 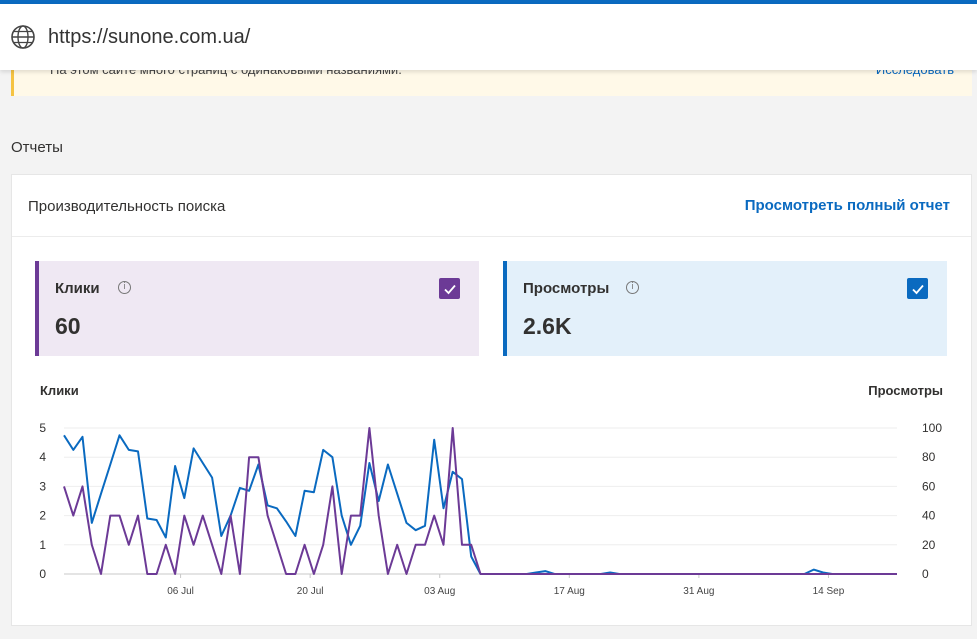 What do you see at coordinates (929, 516) in the screenshot?
I see `right-y-tick-label: 40` at bounding box center [929, 516].